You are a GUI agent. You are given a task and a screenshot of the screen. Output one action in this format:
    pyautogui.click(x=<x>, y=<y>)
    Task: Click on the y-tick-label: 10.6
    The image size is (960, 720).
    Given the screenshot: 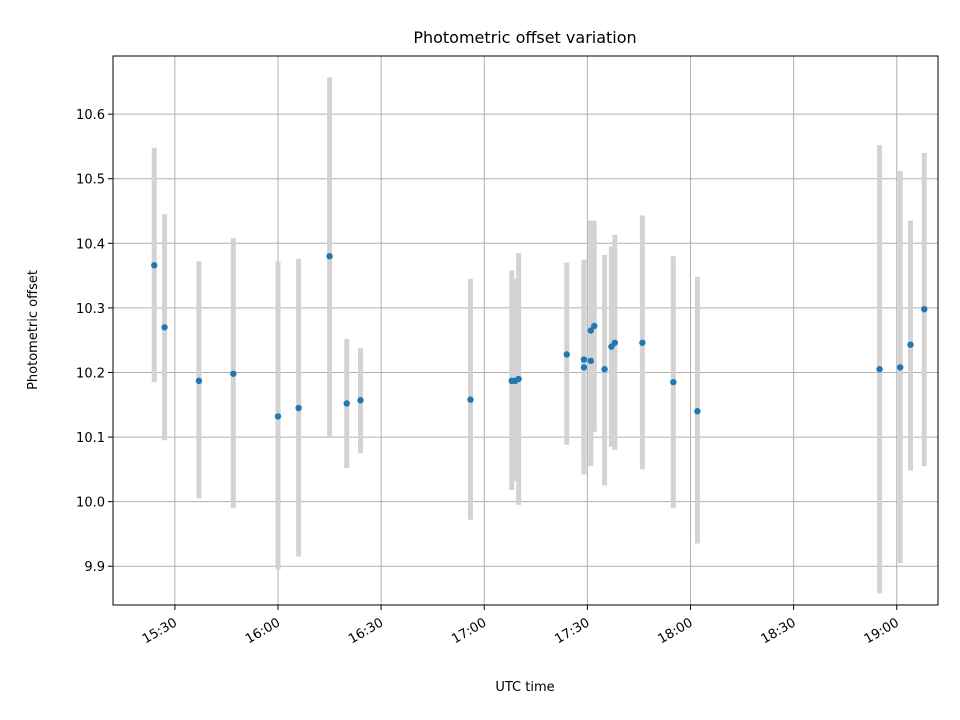 What is the action you would take?
    pyautogui.click(x=90, y=115)
    